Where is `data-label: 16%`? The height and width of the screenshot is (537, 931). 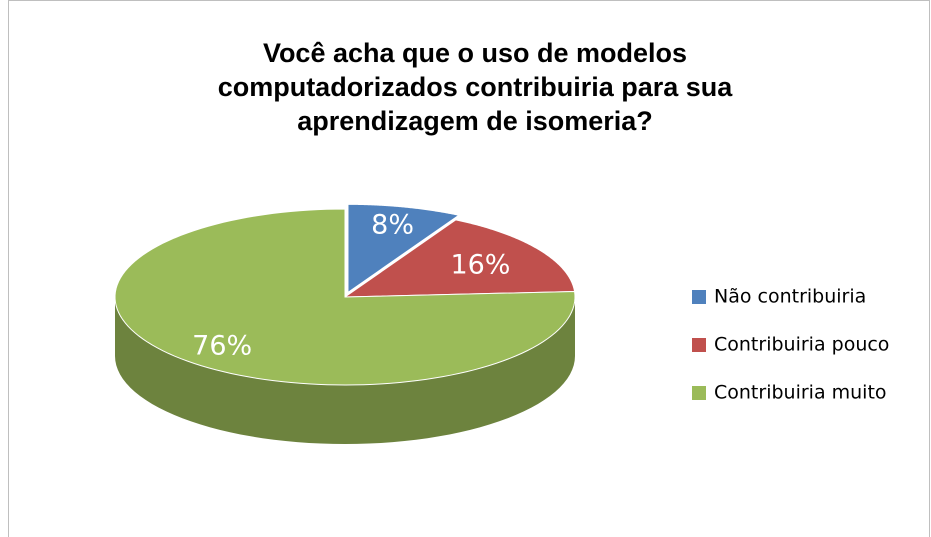 data-label: 16% is located at coordinates (480, 265).